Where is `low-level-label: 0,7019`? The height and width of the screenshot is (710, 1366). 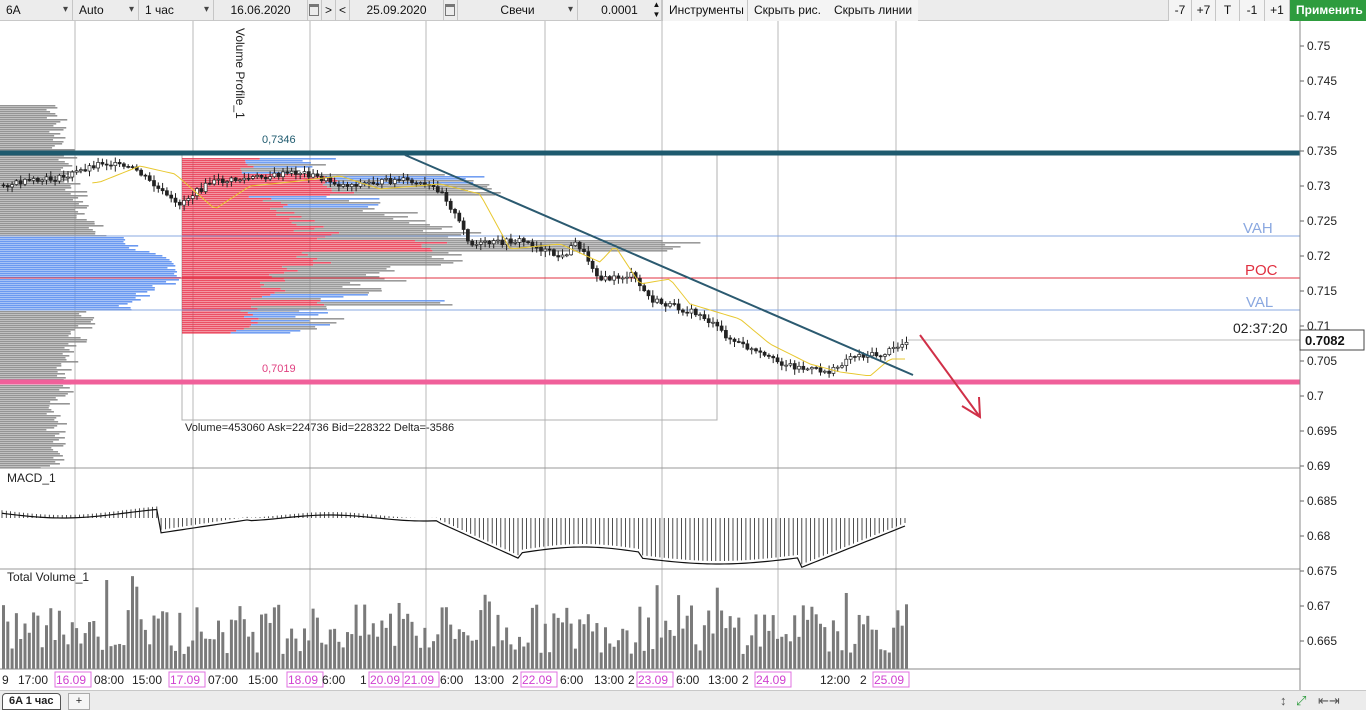
low-level-label: 0,7019 is located at coordinates (279, 369).